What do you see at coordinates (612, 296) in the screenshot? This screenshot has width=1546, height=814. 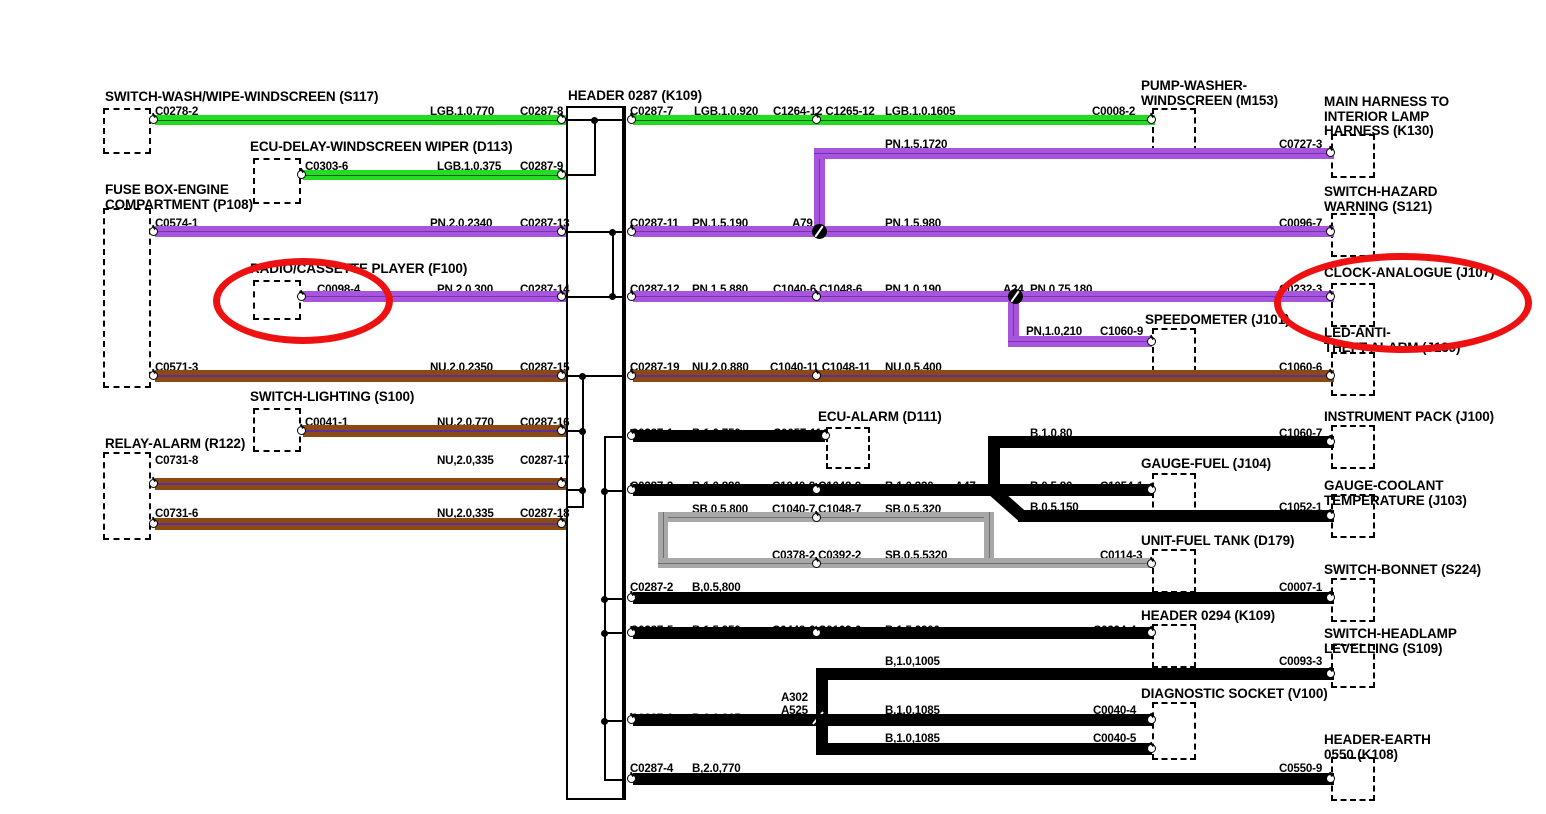 I see `bus-dot-pn-bot` at bounding box center [612, 296].